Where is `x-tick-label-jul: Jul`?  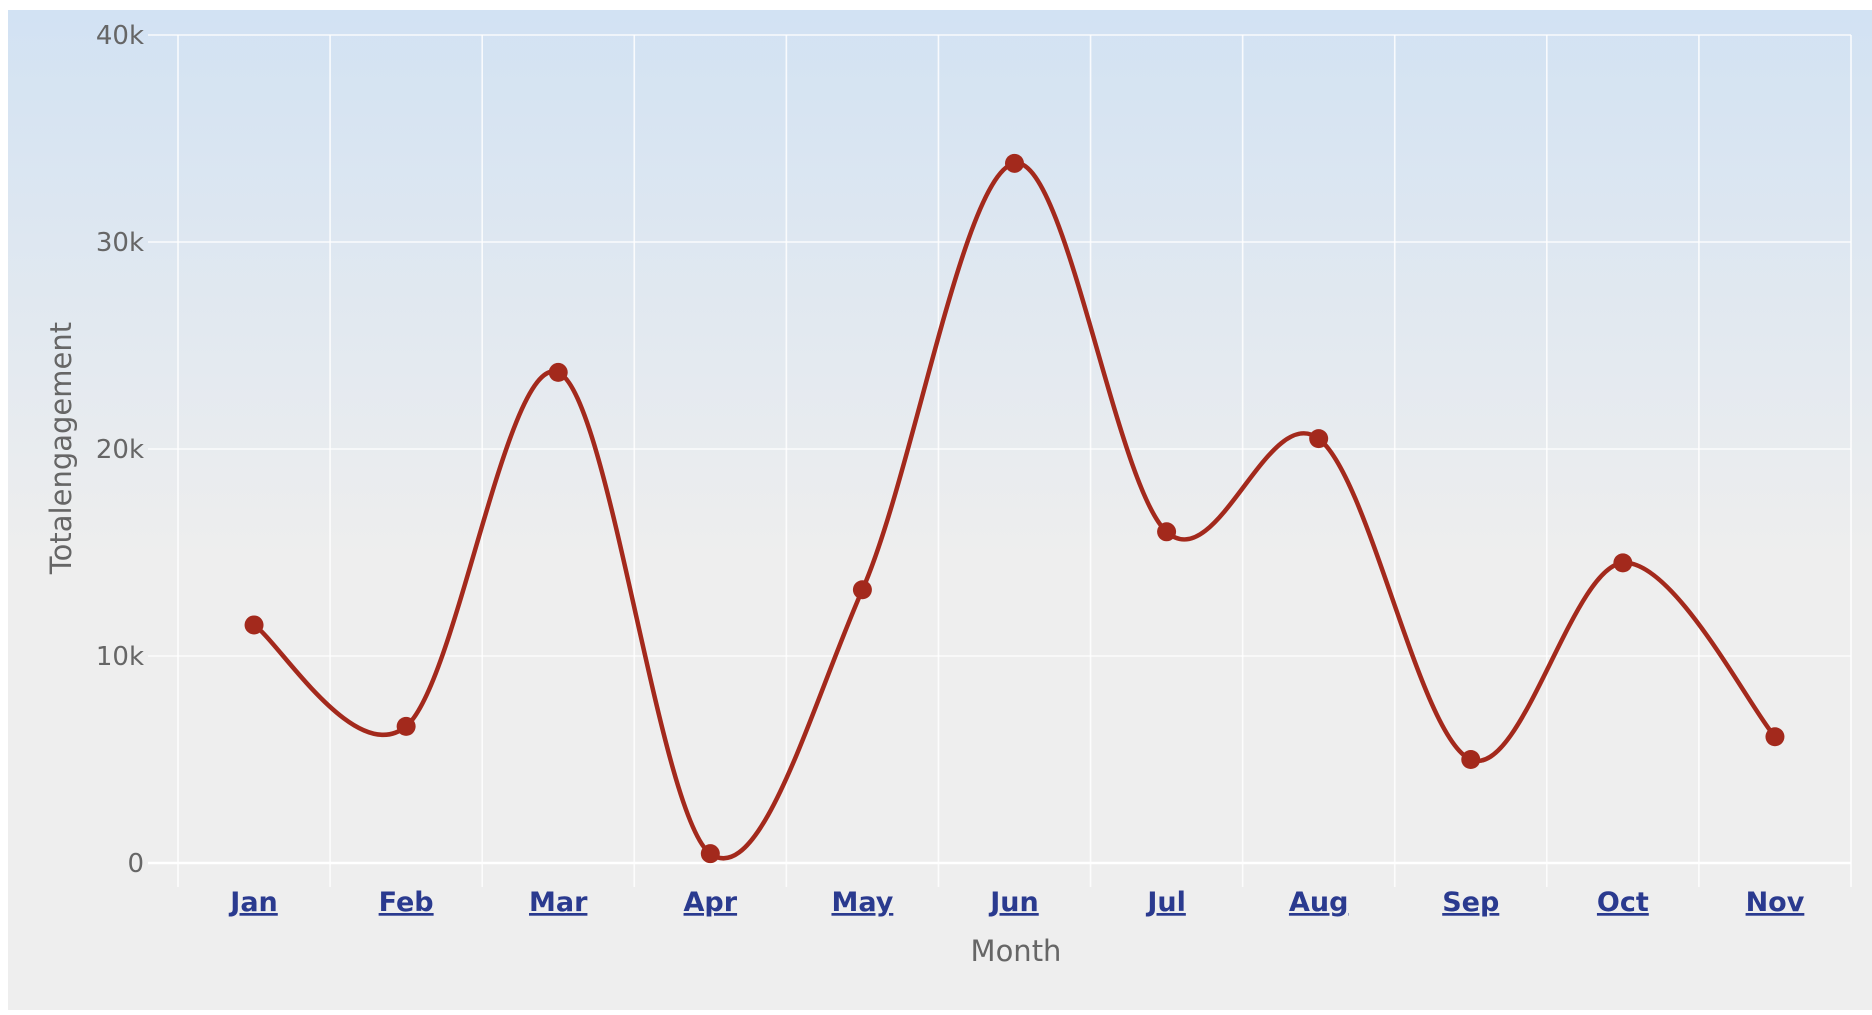 x-tick-label-jul: Jul is located at coordinates (1165, 902).